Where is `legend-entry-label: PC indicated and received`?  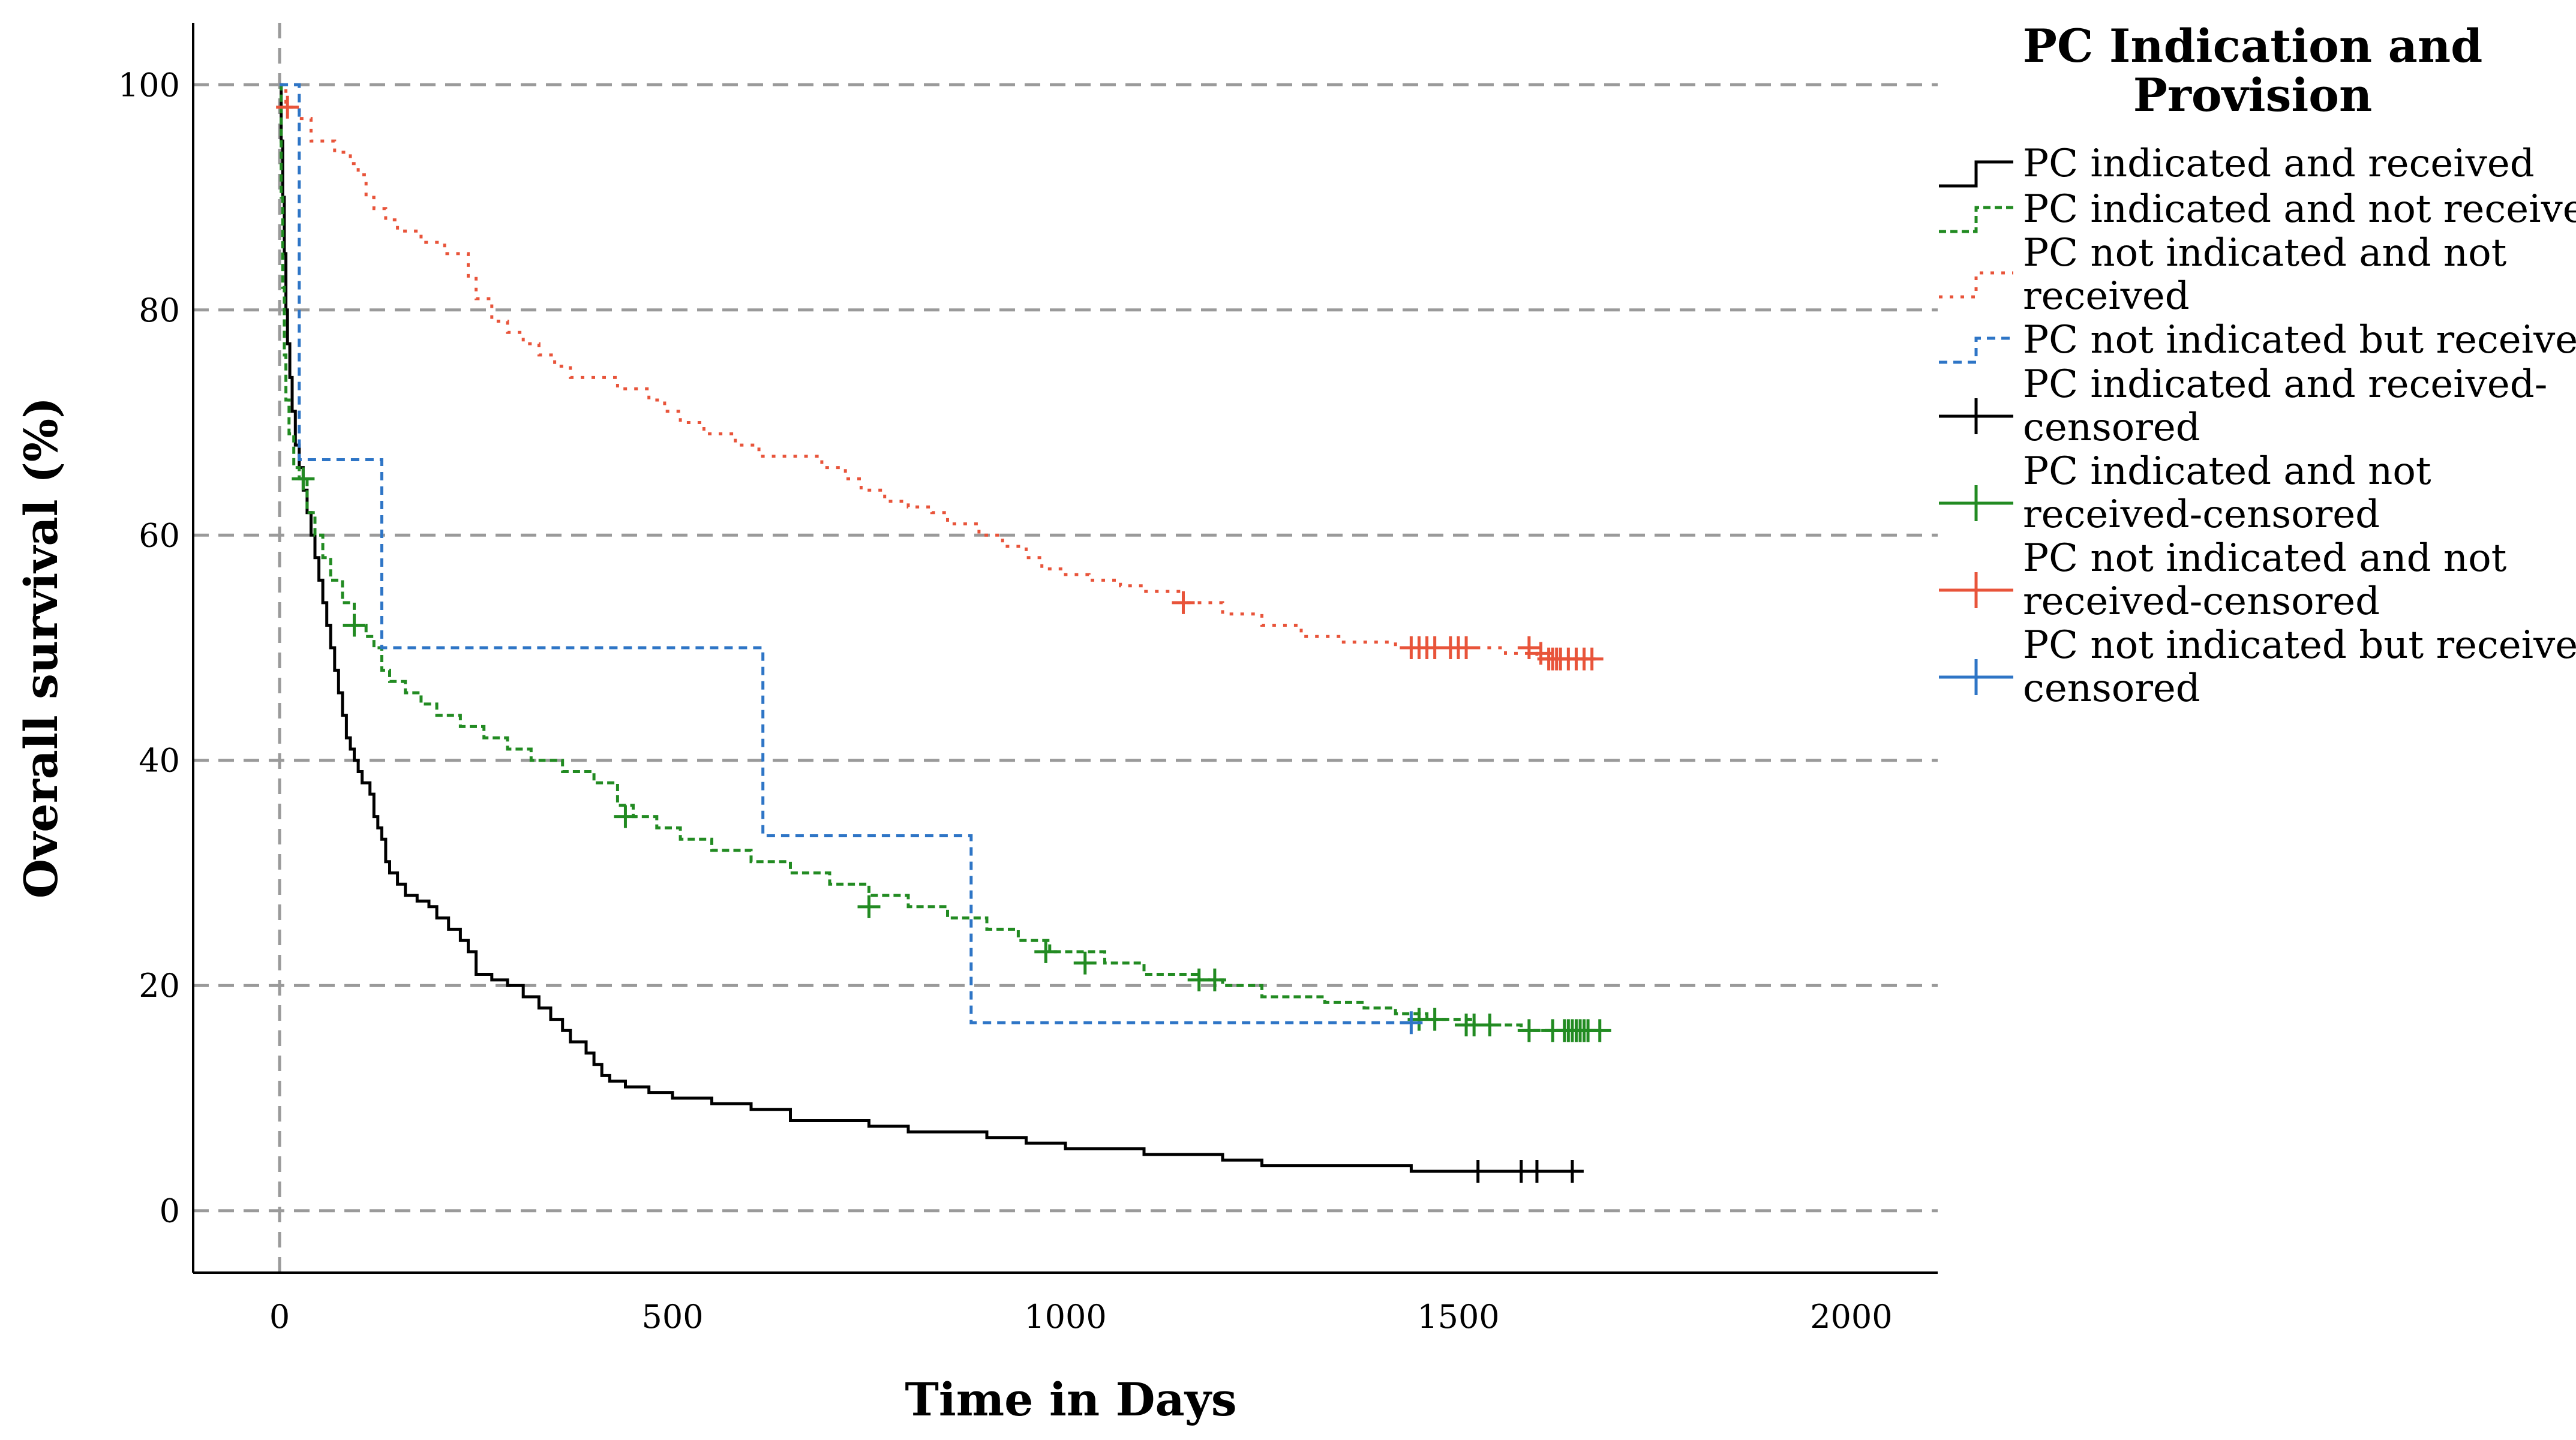
legend-entry-label: PC indicated and received is located at coordinates (2279, 164).